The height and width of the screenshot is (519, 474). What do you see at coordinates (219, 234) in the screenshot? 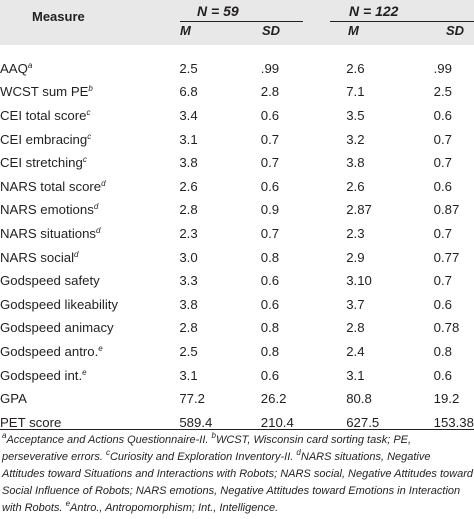
I see `mean-n59-cell: 2.3` at bounding box center [219, 234].